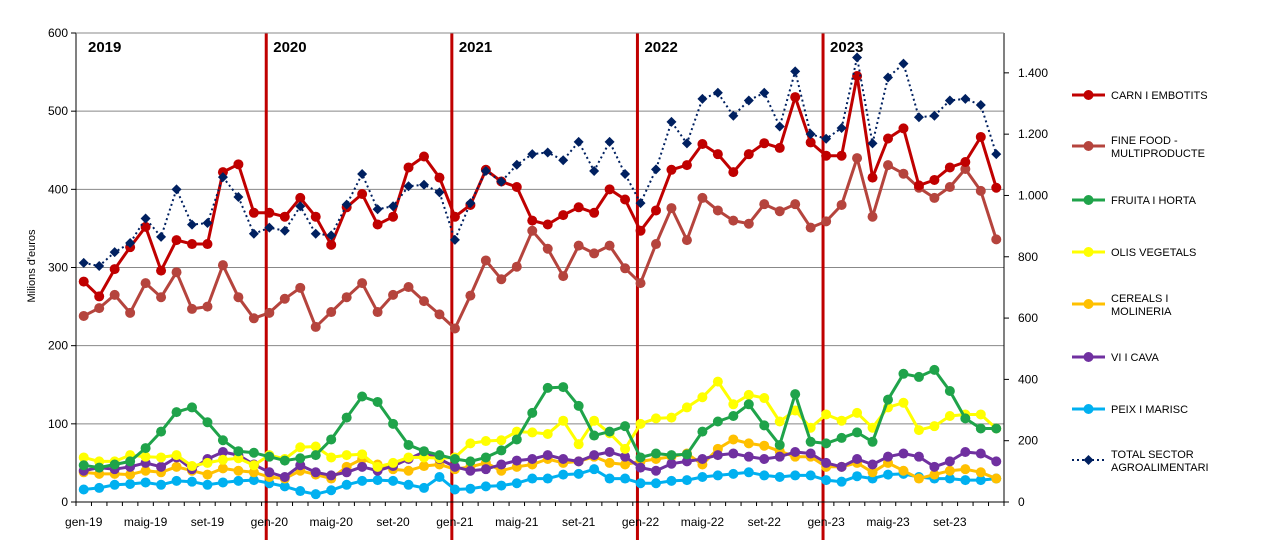  I want to click on legend-label: TOTAL SECTOR AGROALIMENTARI, so click(1160, 461).